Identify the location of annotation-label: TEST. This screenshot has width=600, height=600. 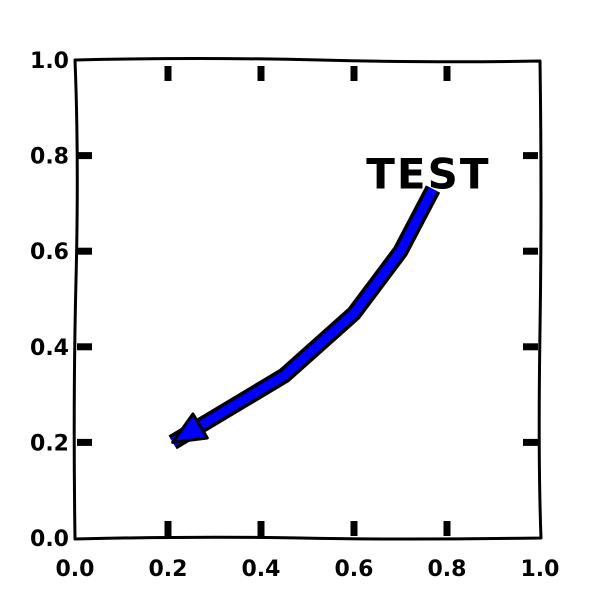
(428, 174).